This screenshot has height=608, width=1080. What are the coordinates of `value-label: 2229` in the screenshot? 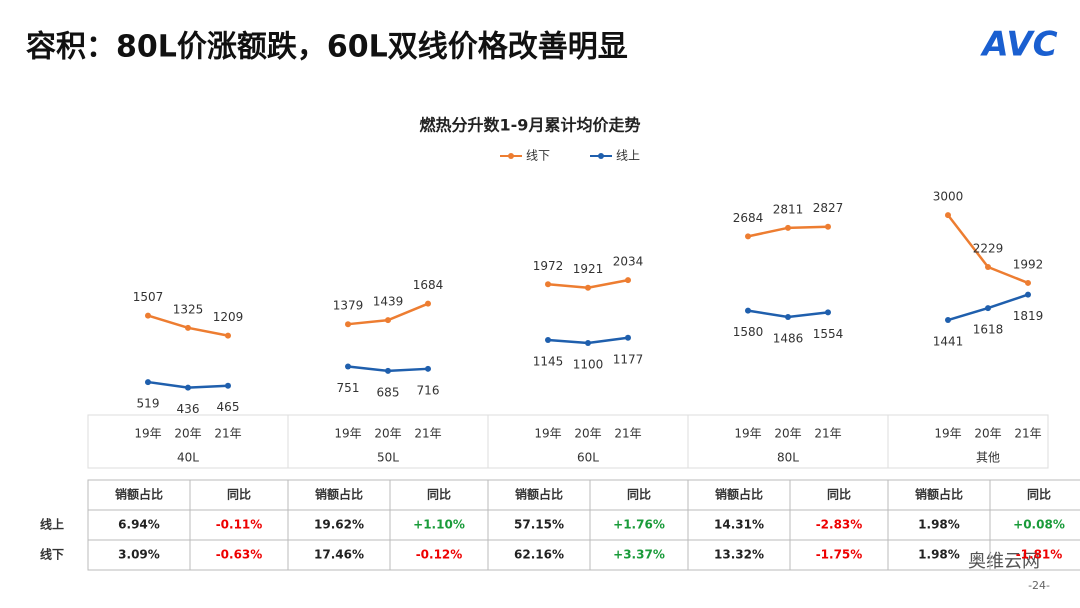 It's located at (988, 248).